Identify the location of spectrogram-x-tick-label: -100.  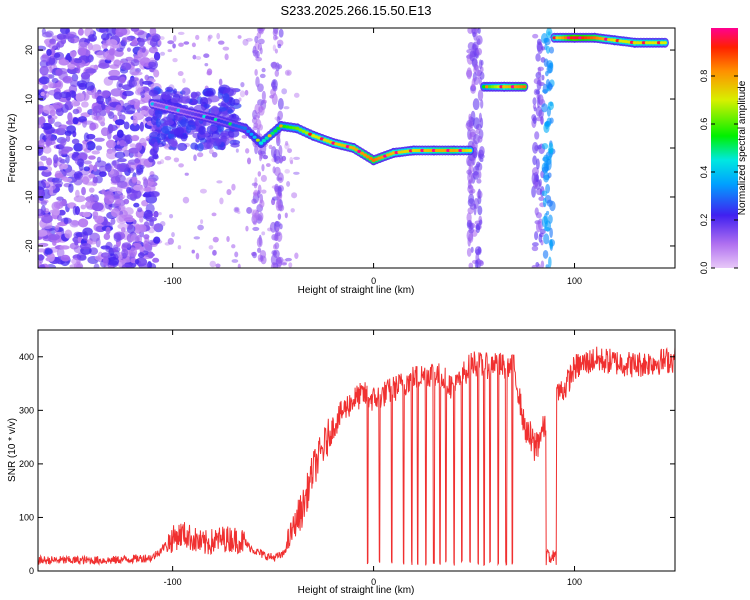
(173, 281).